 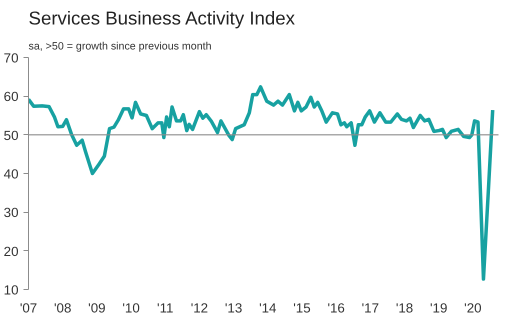 What do you see at coordinates (11, 174) in the screenshot?
I see `y-tick-label: 40` at bounding box center [11, 174].